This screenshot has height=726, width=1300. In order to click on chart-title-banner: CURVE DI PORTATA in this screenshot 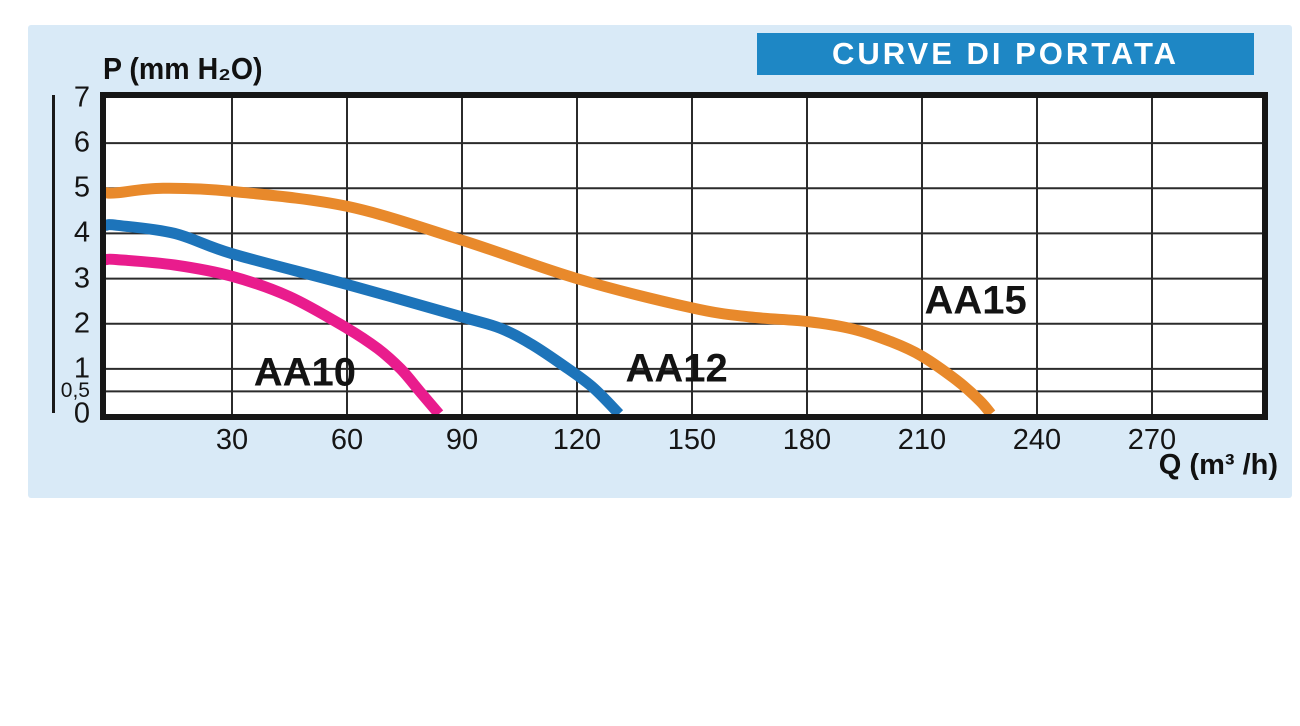, I will do `click(1005, 54)`.